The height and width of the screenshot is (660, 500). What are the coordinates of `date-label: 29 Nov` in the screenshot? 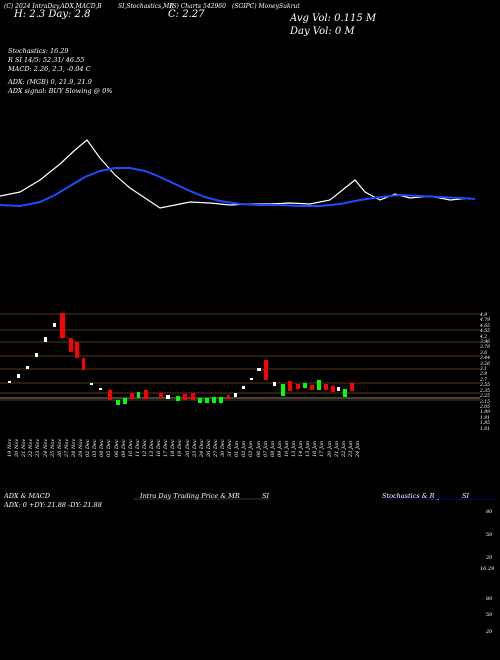 It's located at (81, 447).